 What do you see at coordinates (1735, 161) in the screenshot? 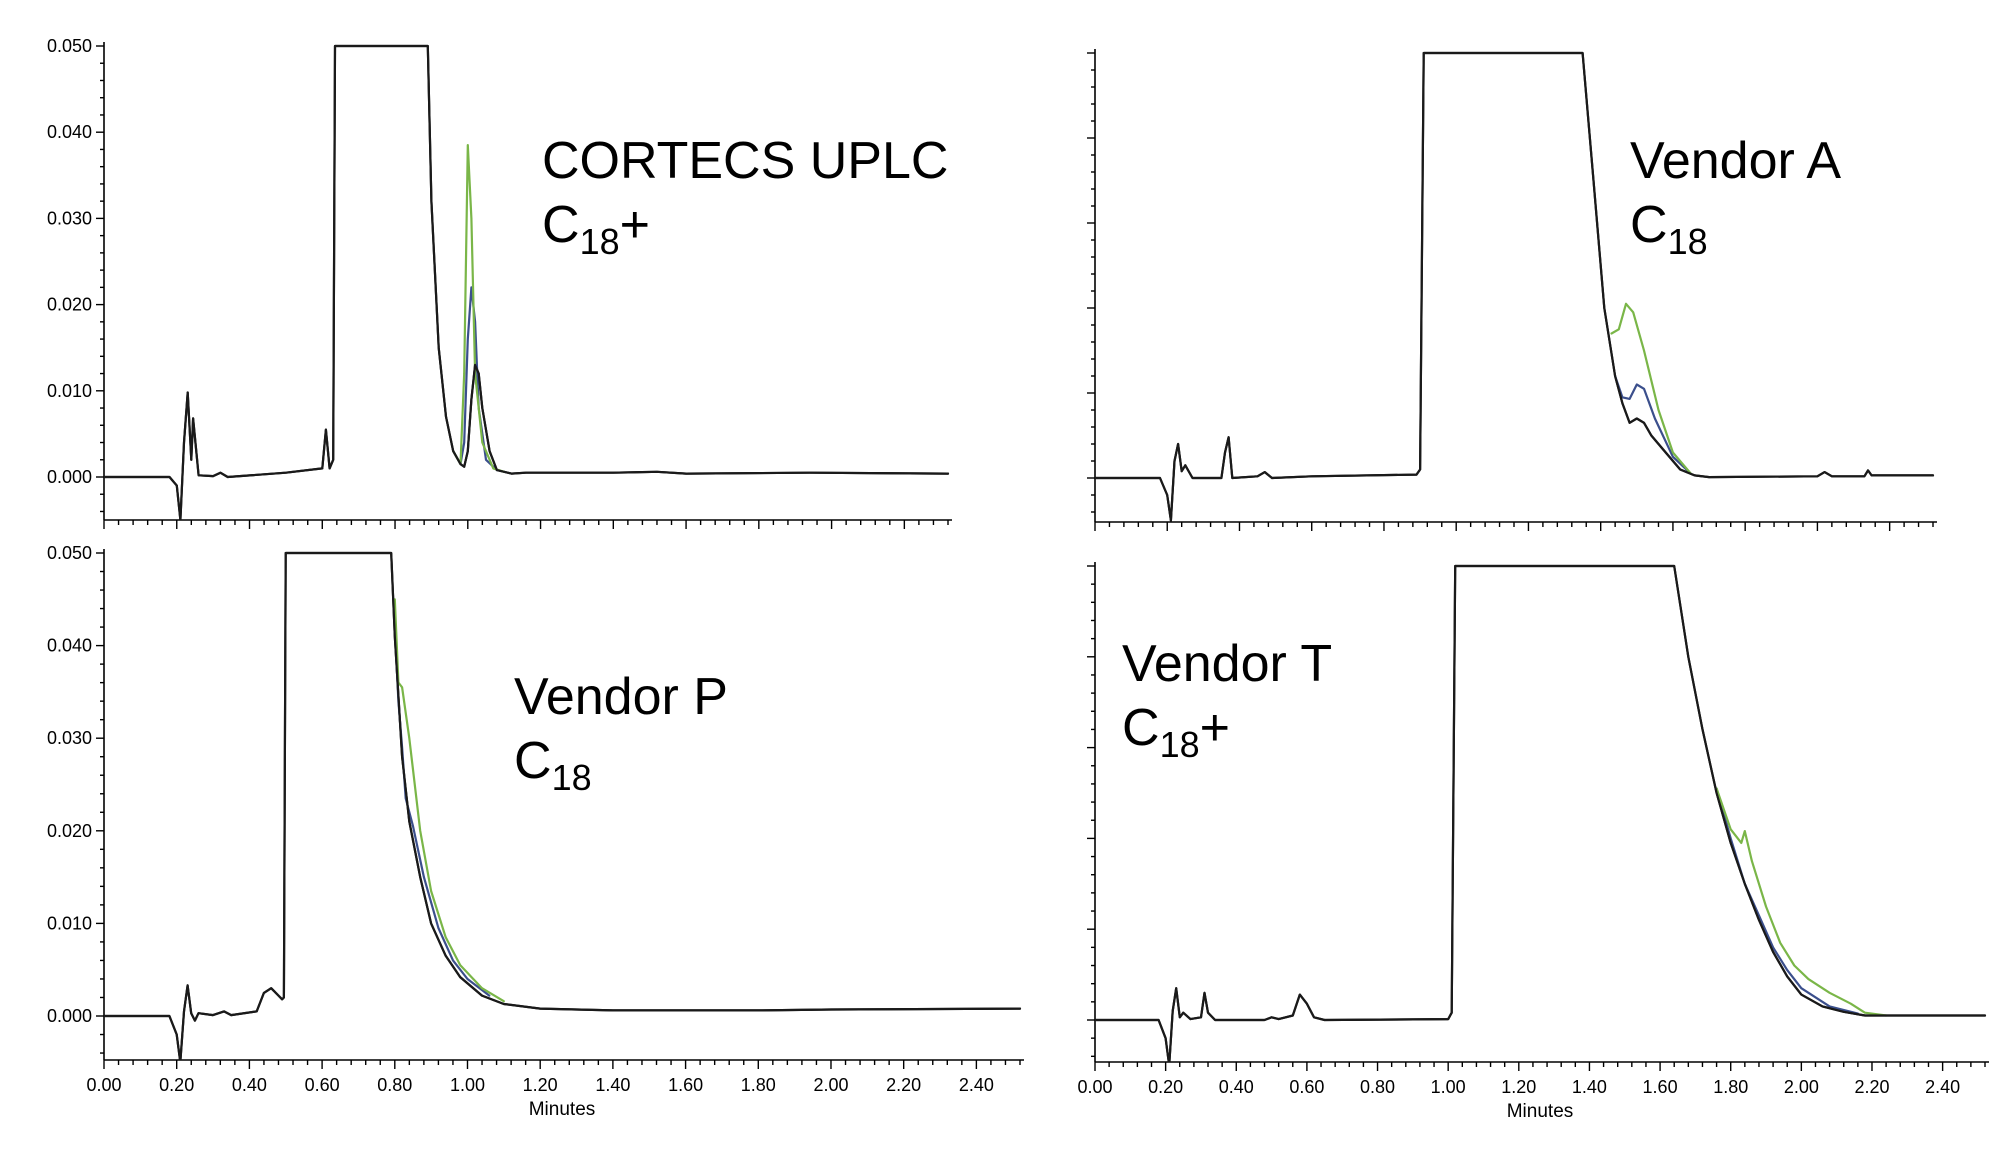
I see `panel-label-name: Vendor A` at bounding box center [1735, 161].